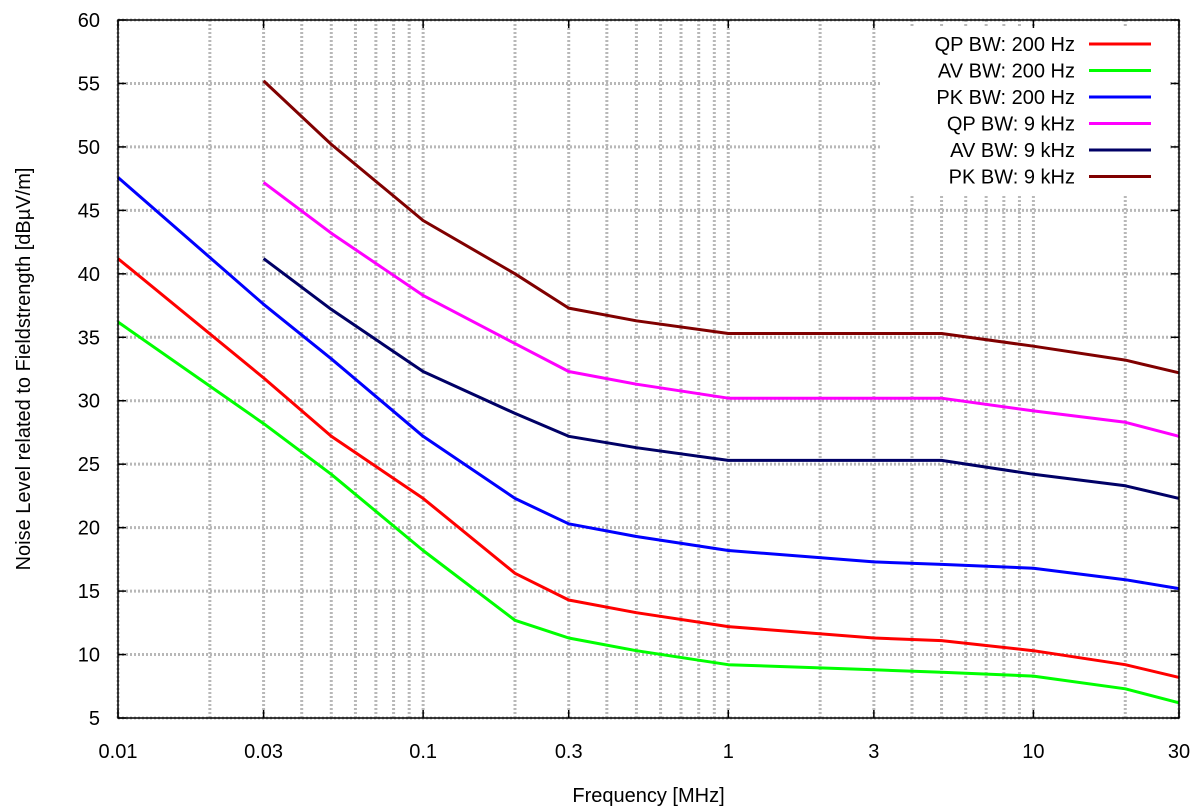 The width and height of the screenshot is (1203, 812). Describe the element at coordinates (89, 402) in the screenshot. I see `y-tick-label: 30` at that location.